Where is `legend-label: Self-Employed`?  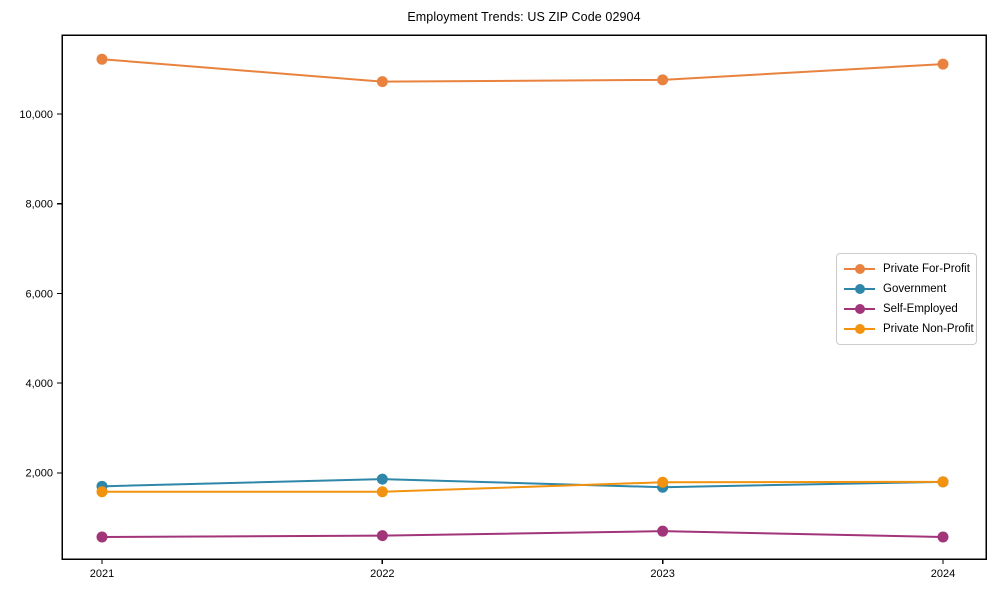
legend-label: Self-Employed is located at coordinates (920, 309).